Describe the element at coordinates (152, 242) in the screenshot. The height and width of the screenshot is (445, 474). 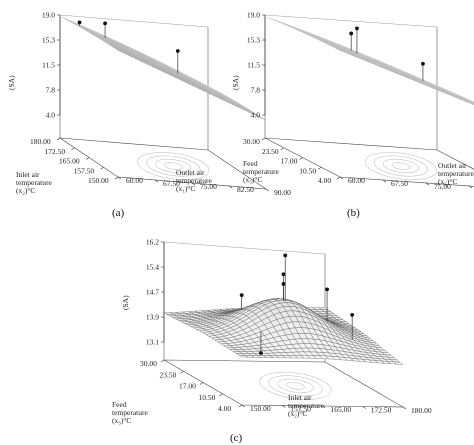
I see `p3-z-tick-label: 16.2` at that location.